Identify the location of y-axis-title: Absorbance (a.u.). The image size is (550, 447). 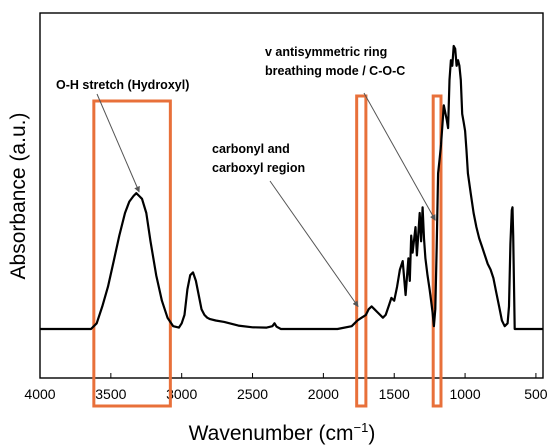
(18, 196).